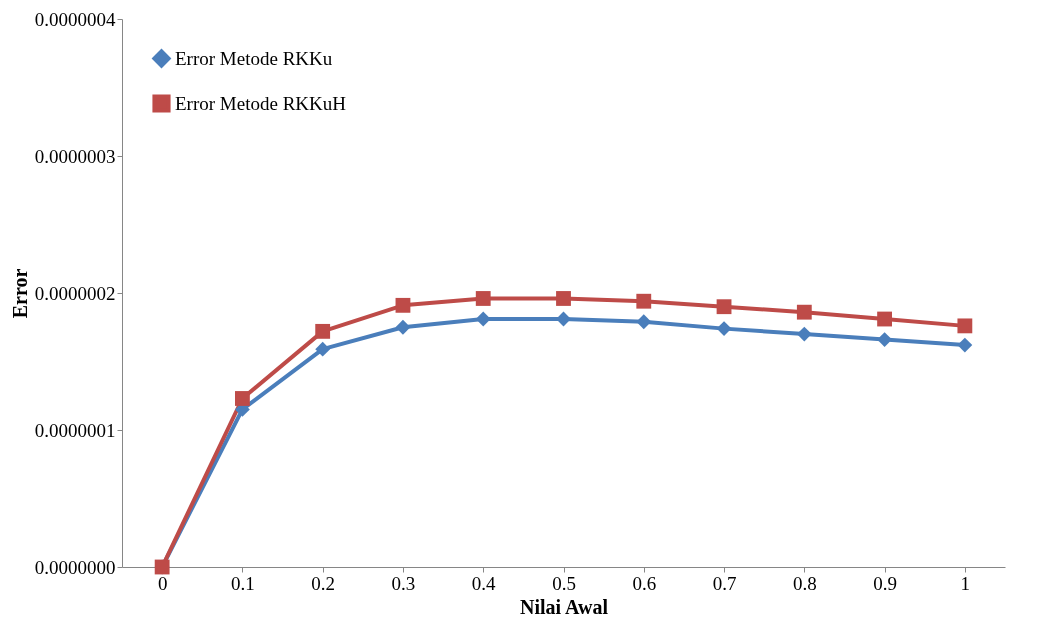  Describe the element at coordinates (261, 103) in the screenshot. I see `legend-label: Error Metode RKKuH` at that location.